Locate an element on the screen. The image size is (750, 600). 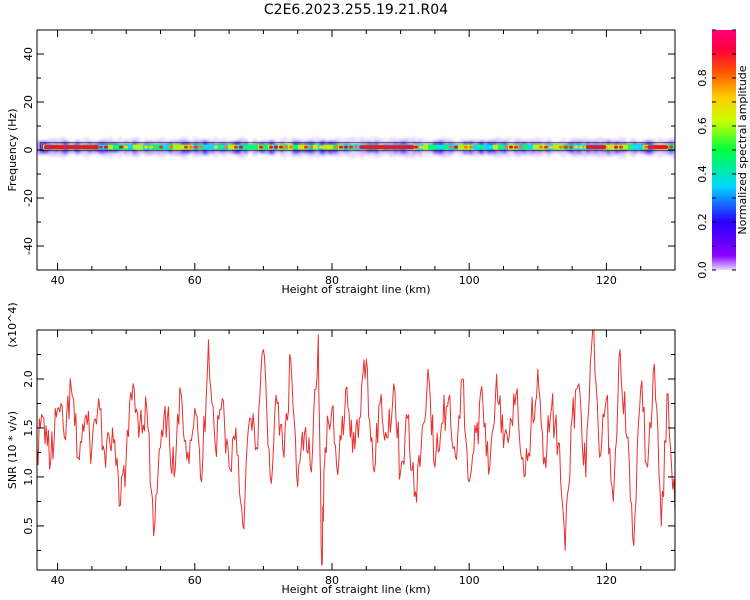
figure-title: C2E6.2023.255.19.21.R04 is located at coordinates (356, 10).